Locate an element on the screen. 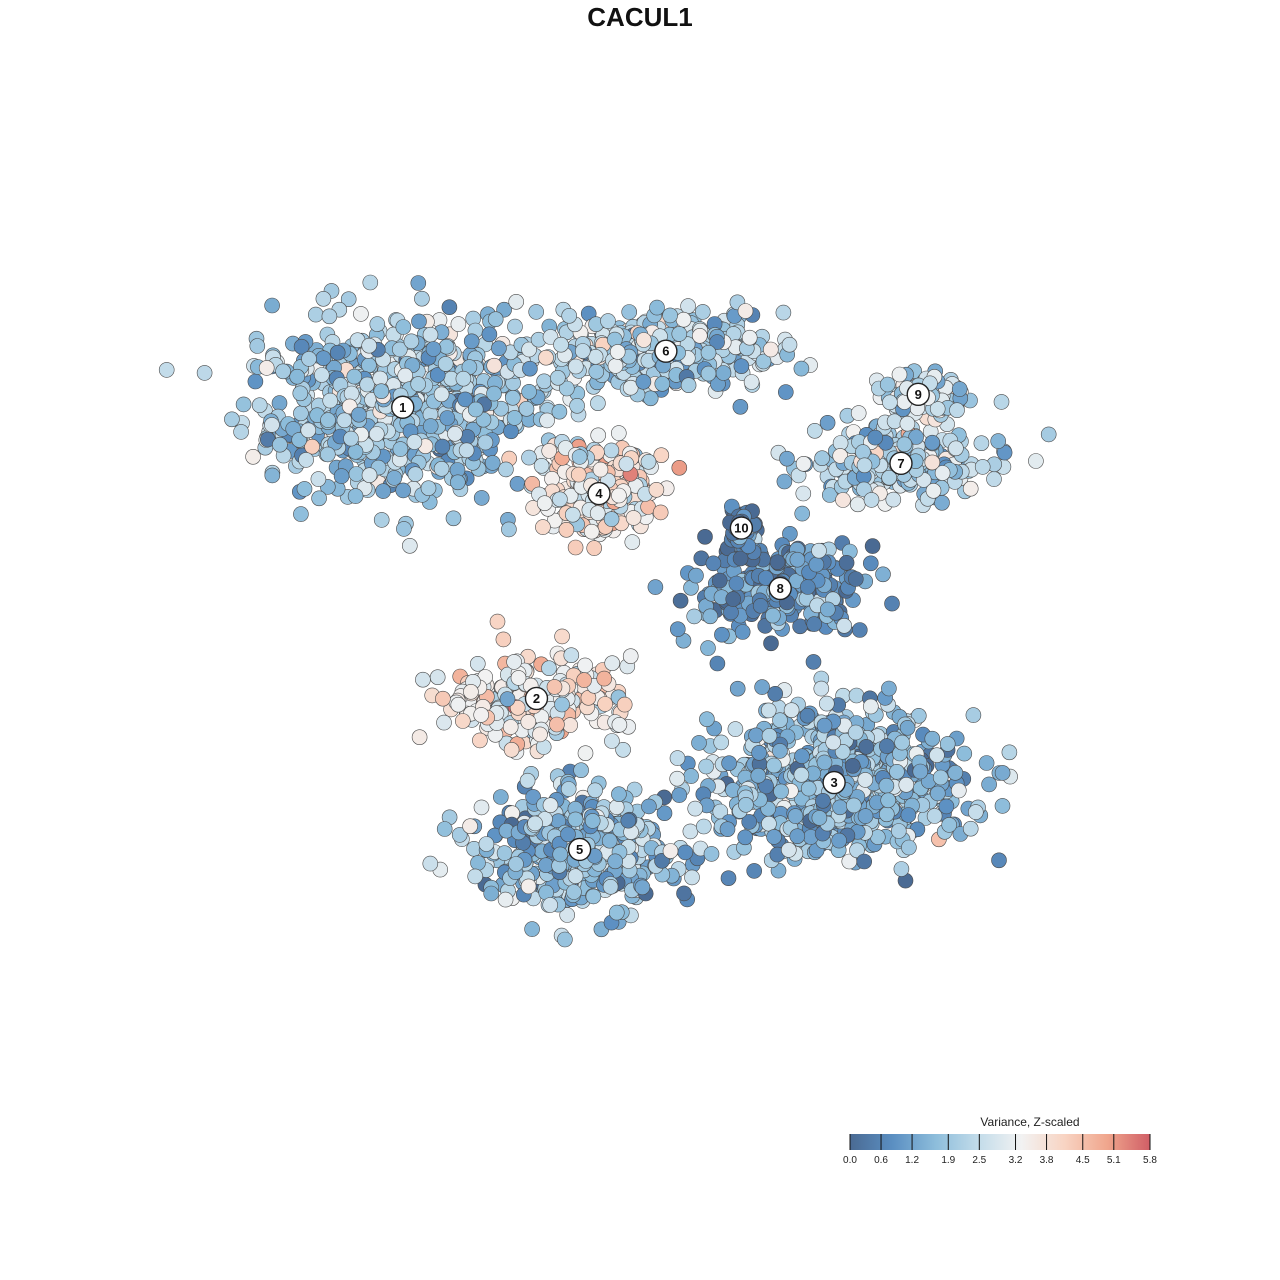 The width and height of the screenshot is (1280, 1280). svg-text: 7 is located at coordinates (900, 463).